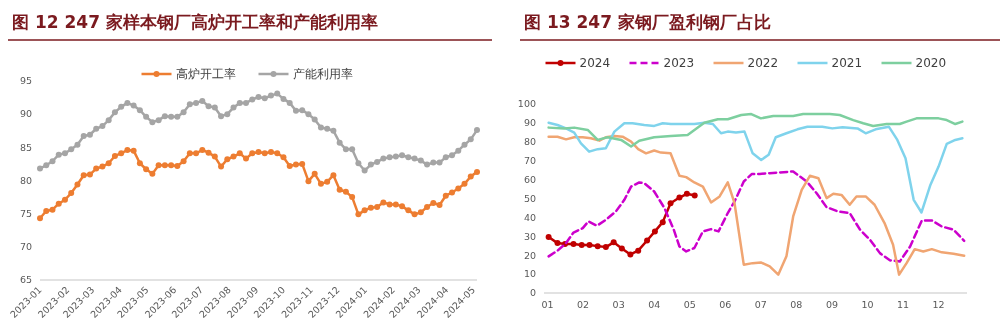 The image size is (1008, 328). Describe the element at coordinates (532, 293) in the screenshot. I see `y-tick-label: 0` at that location.